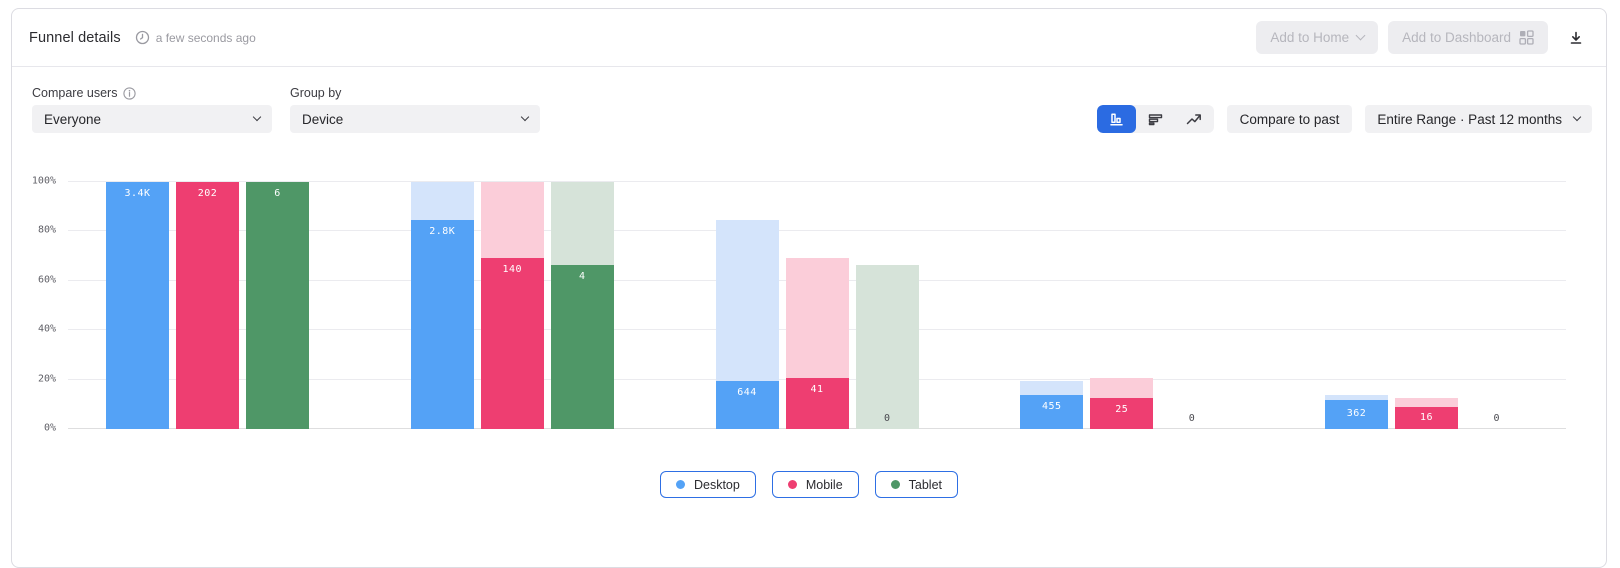 The width and height of the screenshot is (1620, 568). I want to click on y-axis-tick: 80%, so click(46, 230).